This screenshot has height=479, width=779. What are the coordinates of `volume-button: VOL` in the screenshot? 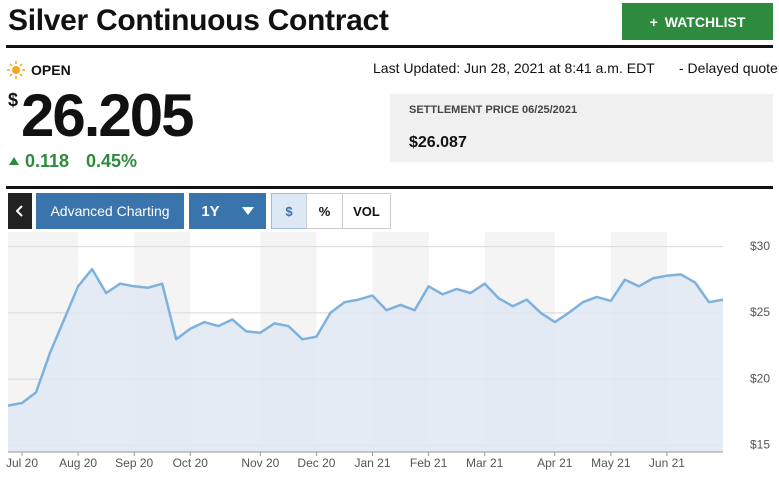 It's located at (366, 211).